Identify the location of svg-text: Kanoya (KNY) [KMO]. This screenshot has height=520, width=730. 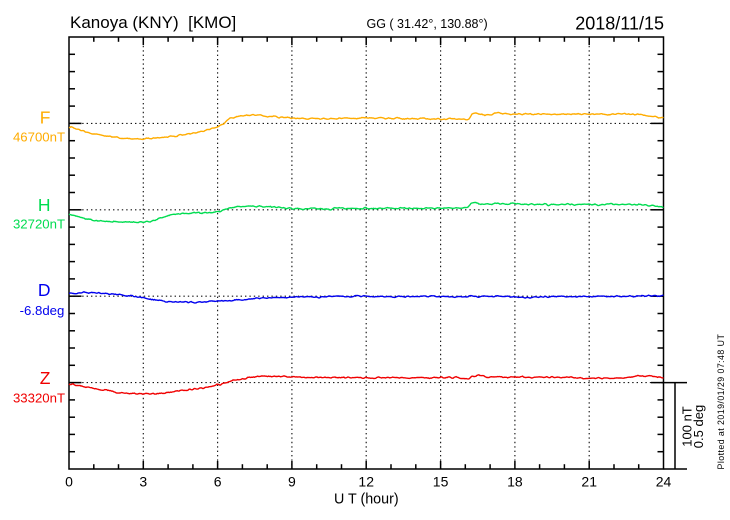
(153, 22).